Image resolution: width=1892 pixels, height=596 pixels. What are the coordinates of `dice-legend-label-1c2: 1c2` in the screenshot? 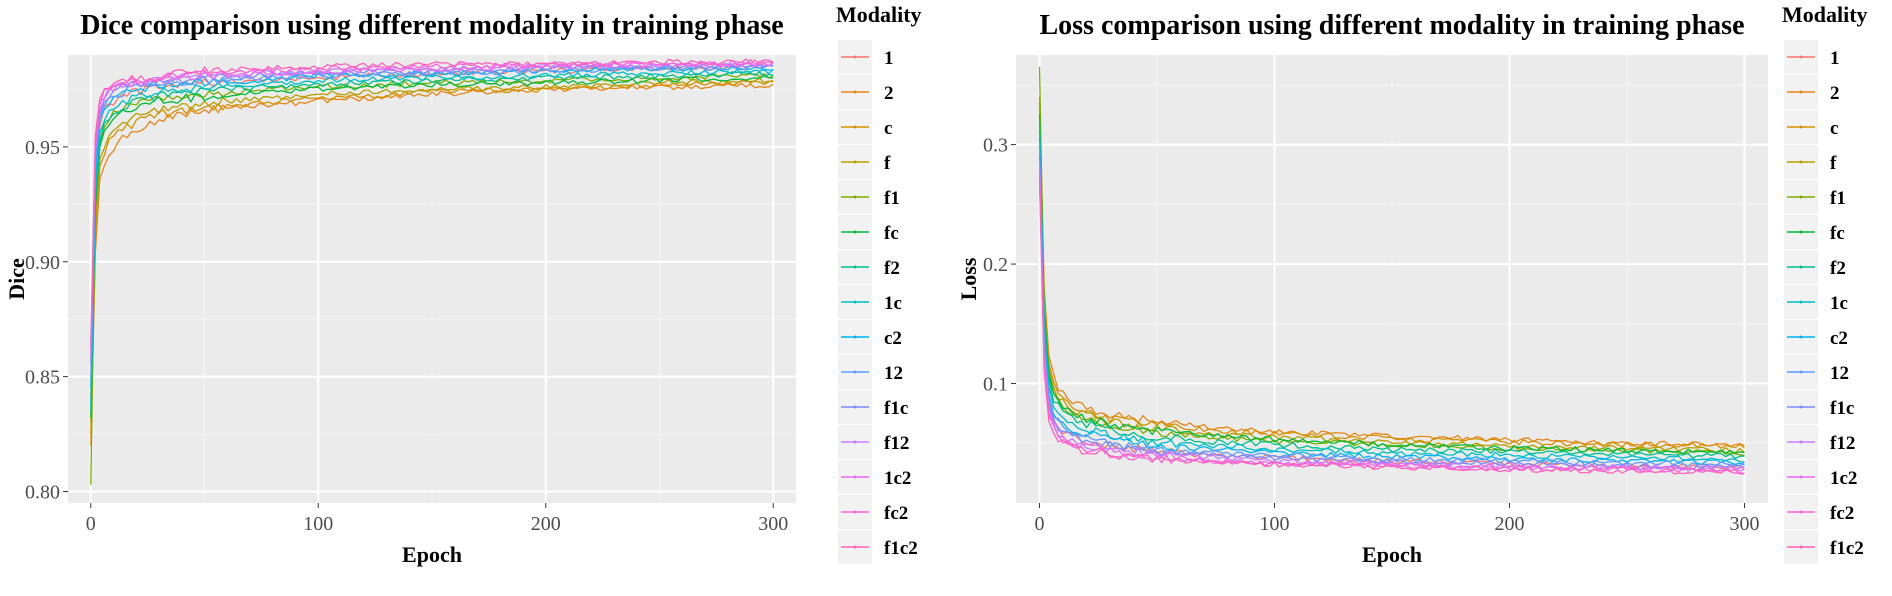 It's located at (897, 478).